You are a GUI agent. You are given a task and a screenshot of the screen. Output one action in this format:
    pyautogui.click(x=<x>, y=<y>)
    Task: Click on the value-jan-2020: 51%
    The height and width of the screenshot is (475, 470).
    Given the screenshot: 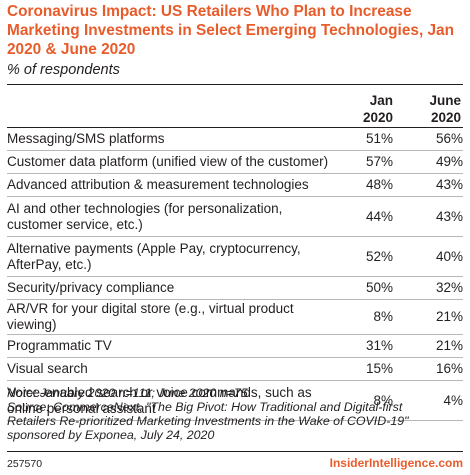 What is the action you would take?
    pyautogui.click(x=361, y=139)
    